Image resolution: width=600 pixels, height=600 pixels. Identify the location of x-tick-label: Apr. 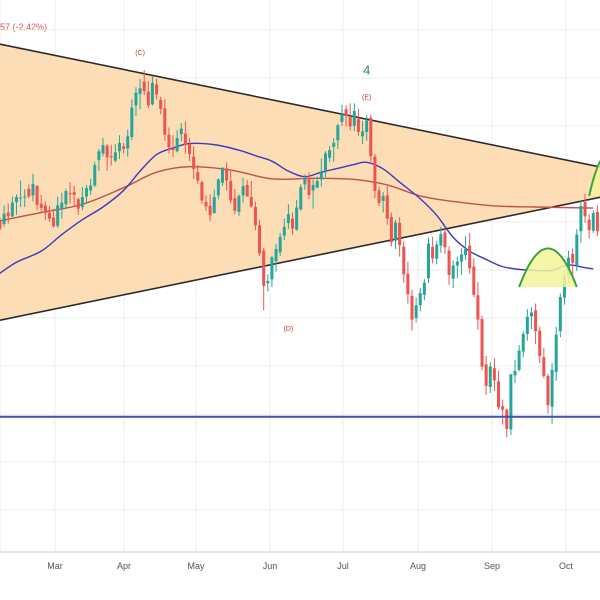
(124, 566).